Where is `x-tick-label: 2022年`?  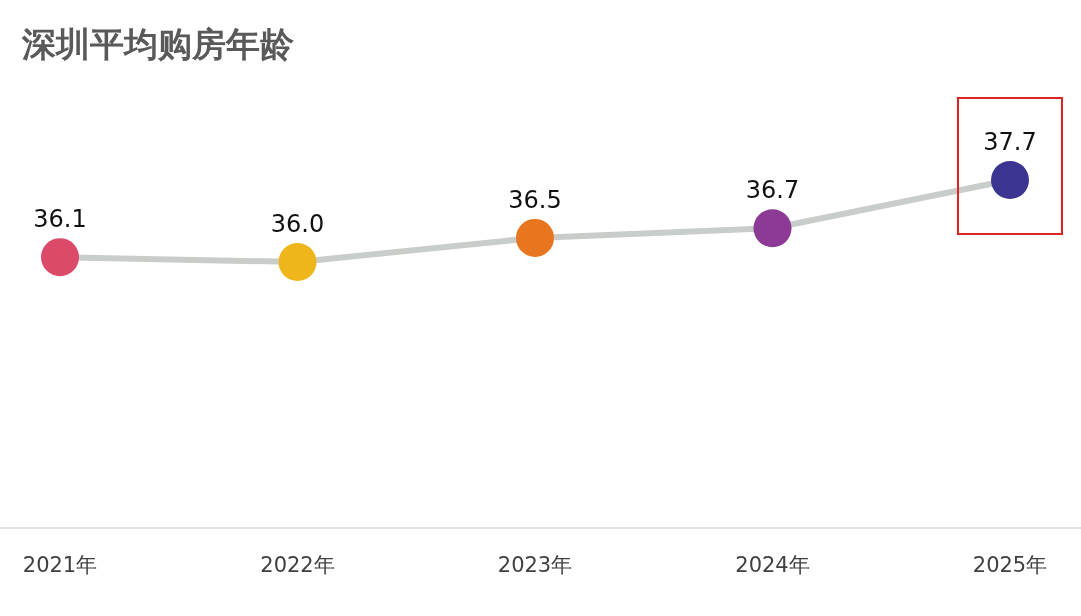
x-tick-label: 2022年 is located at coordinates (297, 565).